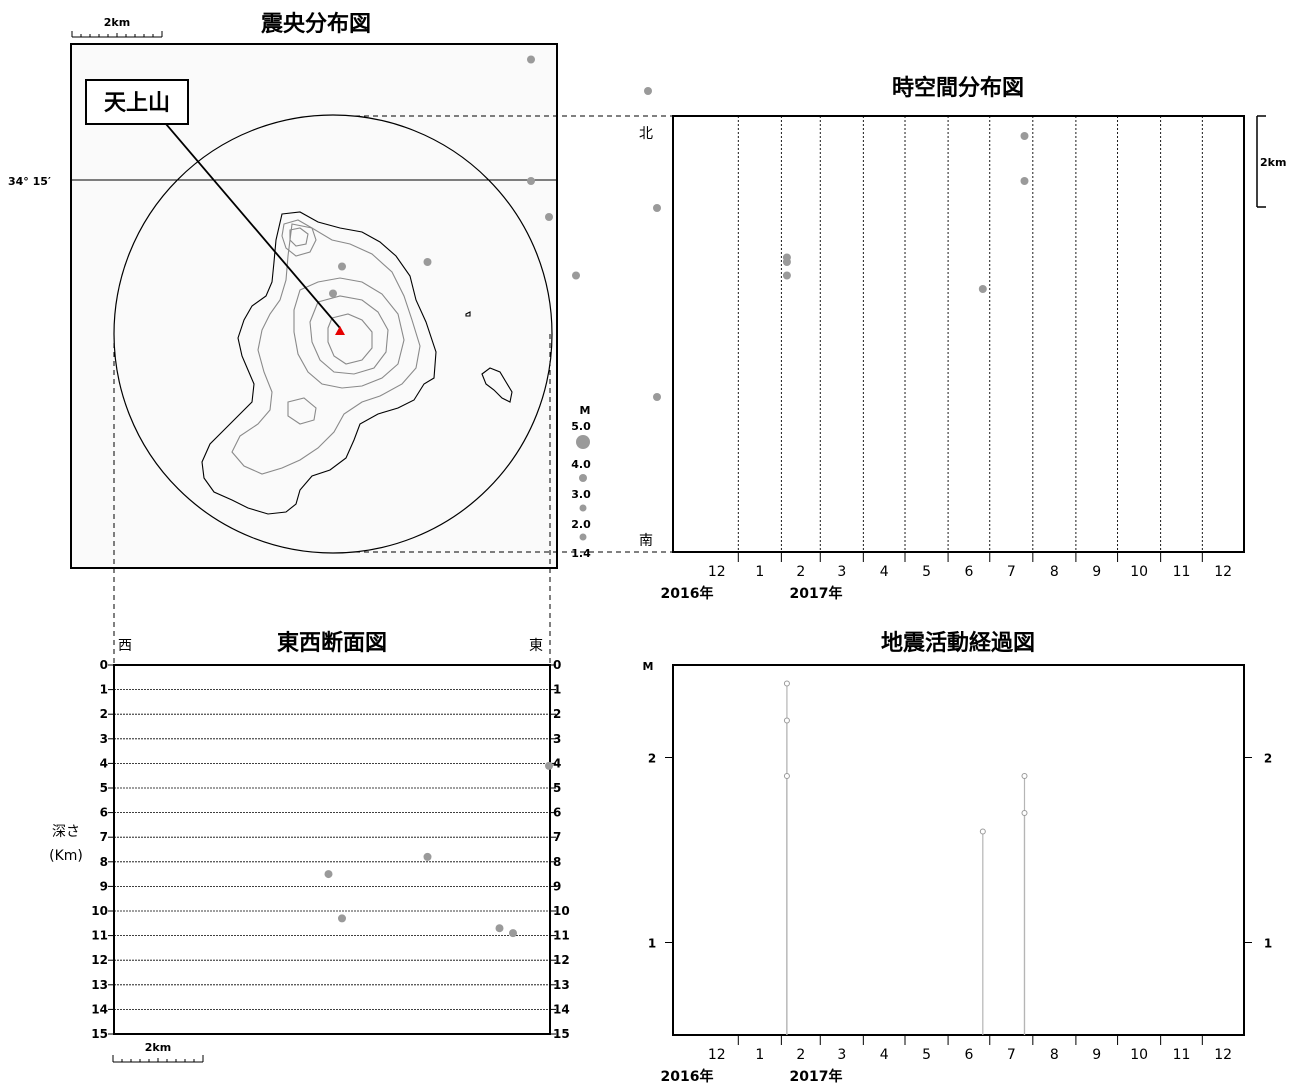 This screenshot has height=1091, width=1305. What do you see at coordinates (557, 862) in the screenshot?
I see `depth-tick-label: 8` at bounding box center [557, 862].